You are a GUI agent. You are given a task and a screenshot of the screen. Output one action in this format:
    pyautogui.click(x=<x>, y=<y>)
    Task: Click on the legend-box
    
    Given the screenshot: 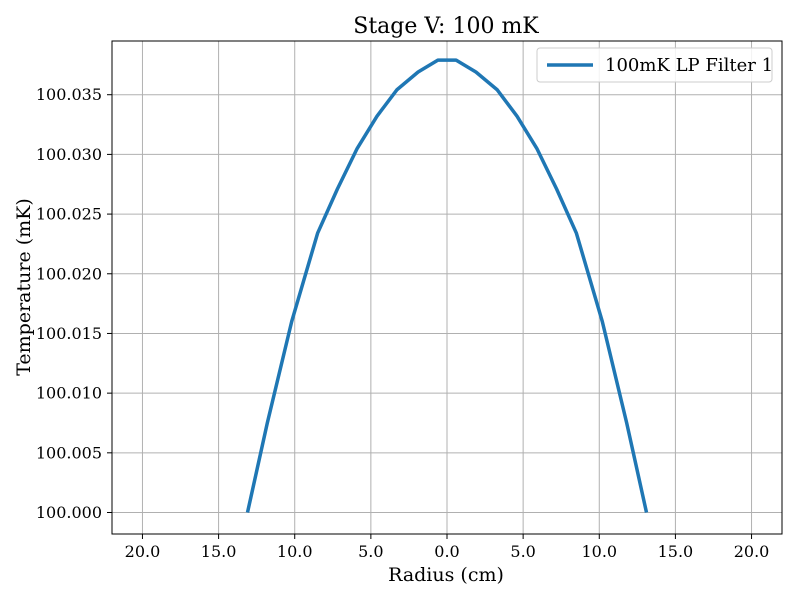 What is the action you would take?
    pyautogui.click(x=654, y=65)
    